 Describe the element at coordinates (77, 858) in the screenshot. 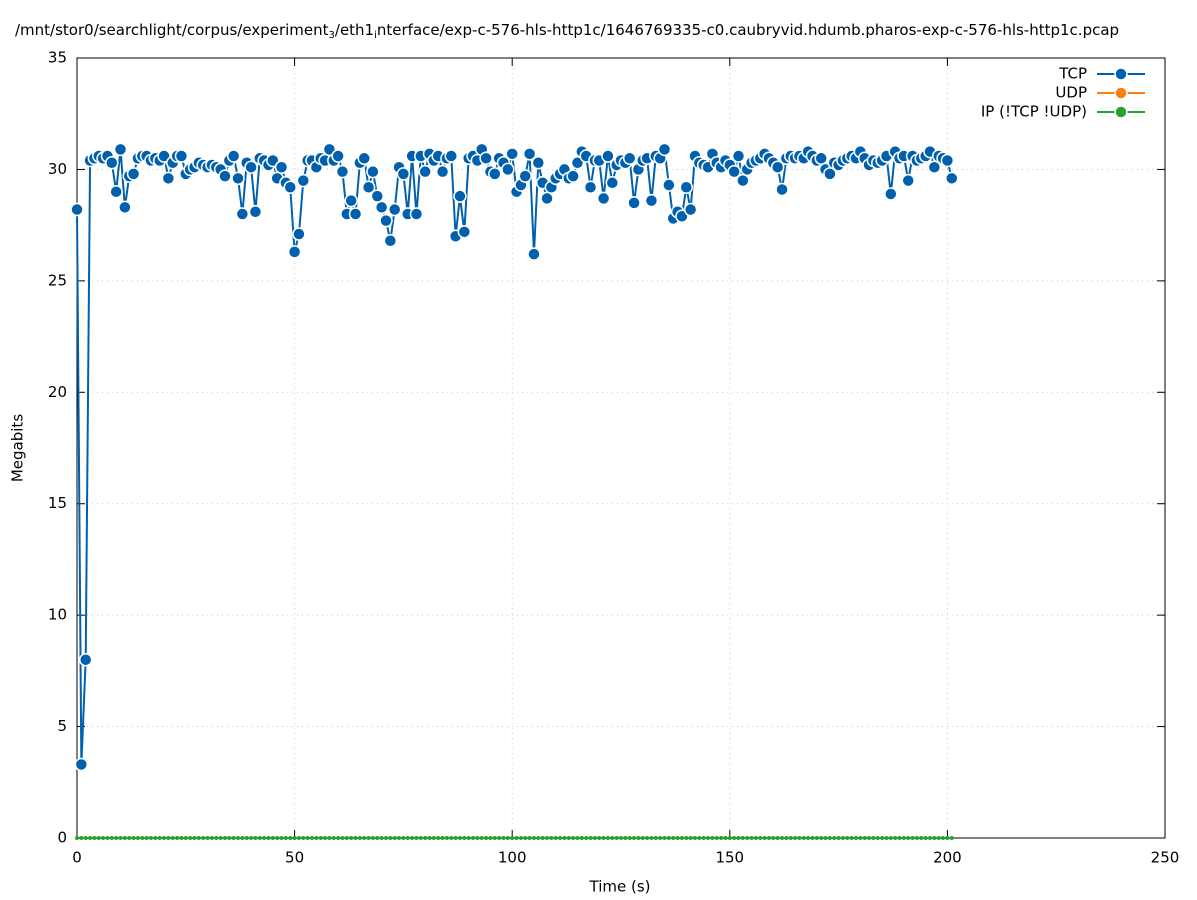

I see `x-tick-label: 0` at that location.